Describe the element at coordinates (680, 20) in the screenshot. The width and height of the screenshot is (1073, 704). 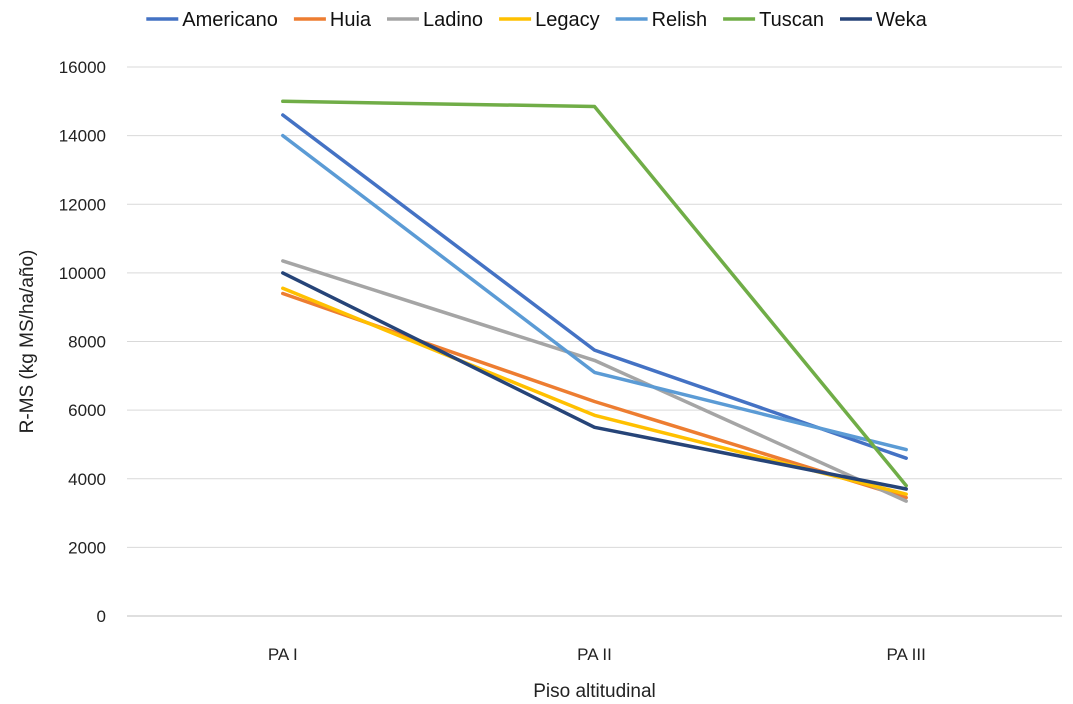
I see `legend-label: Relish` at that location.